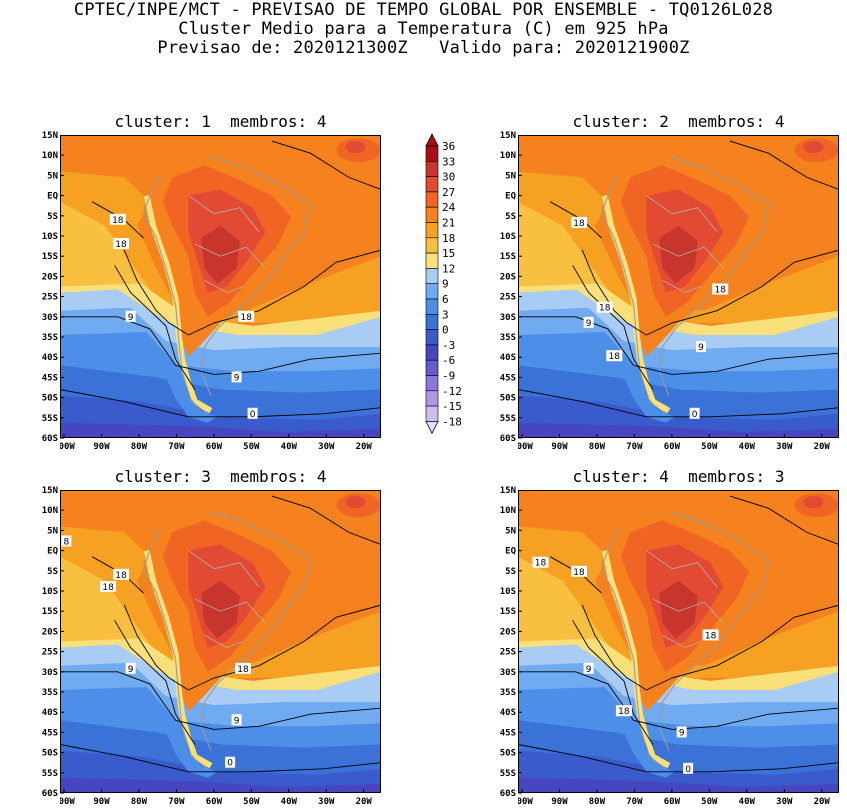  What do you see at coordinates (448, 223) in the screenshot?
I see `colorbar-label: 21` at bounding box center [448, 223].